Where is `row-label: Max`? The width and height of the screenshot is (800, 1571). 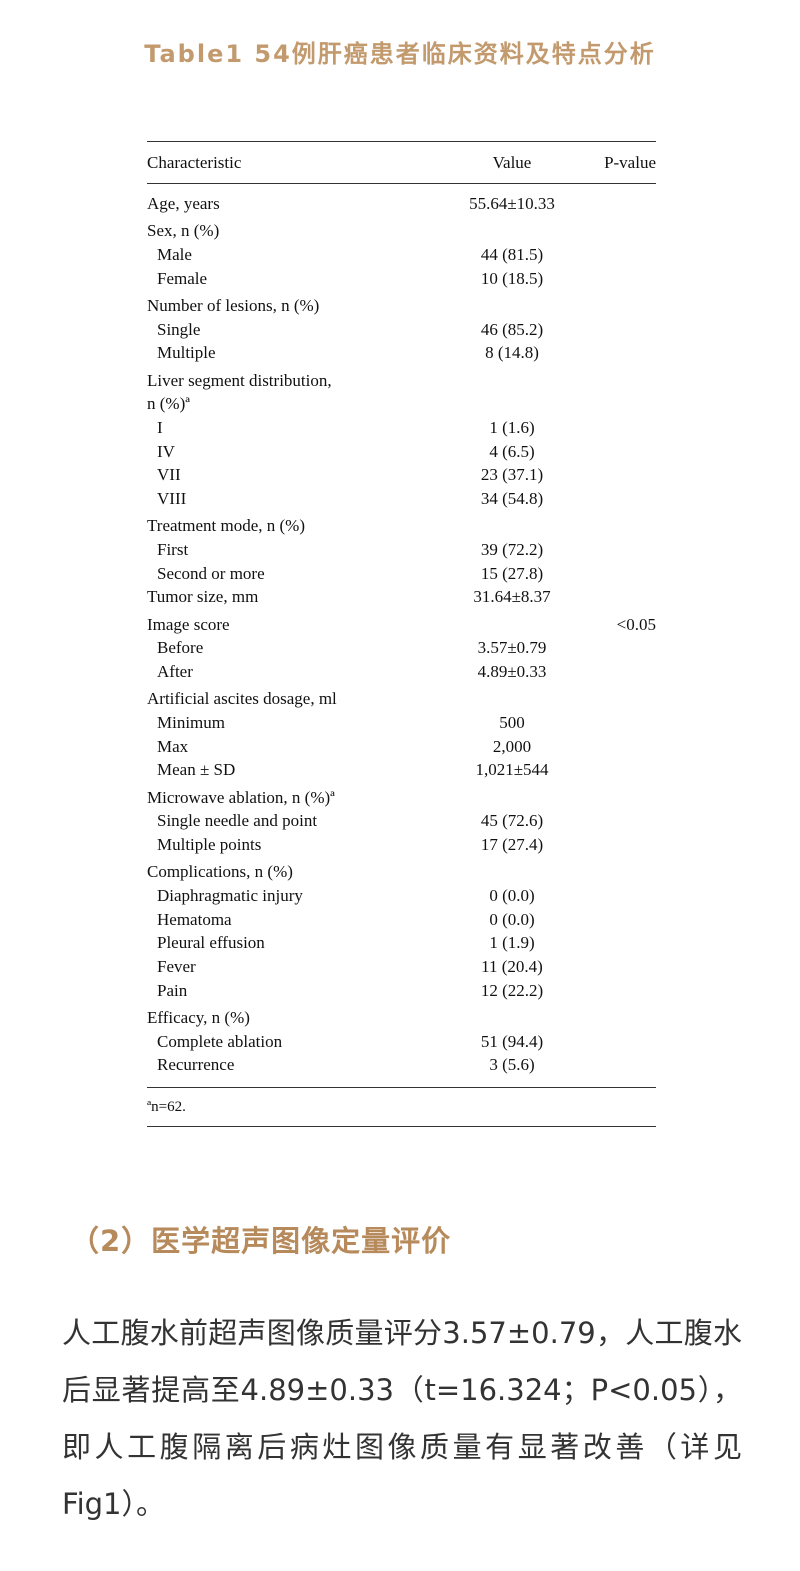
row-label: Max is located at coordinates (173, 746).